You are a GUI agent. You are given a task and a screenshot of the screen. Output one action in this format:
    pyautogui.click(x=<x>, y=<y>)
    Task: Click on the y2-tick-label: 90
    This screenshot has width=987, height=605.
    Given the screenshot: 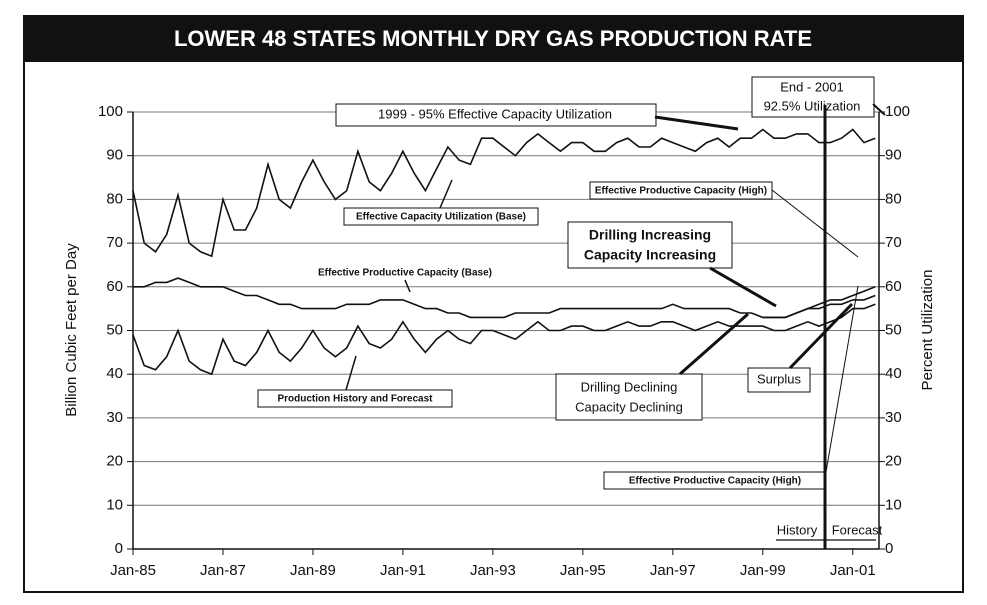 What is the action you would take?
    pyautogui.click(x=893, y=155)
    